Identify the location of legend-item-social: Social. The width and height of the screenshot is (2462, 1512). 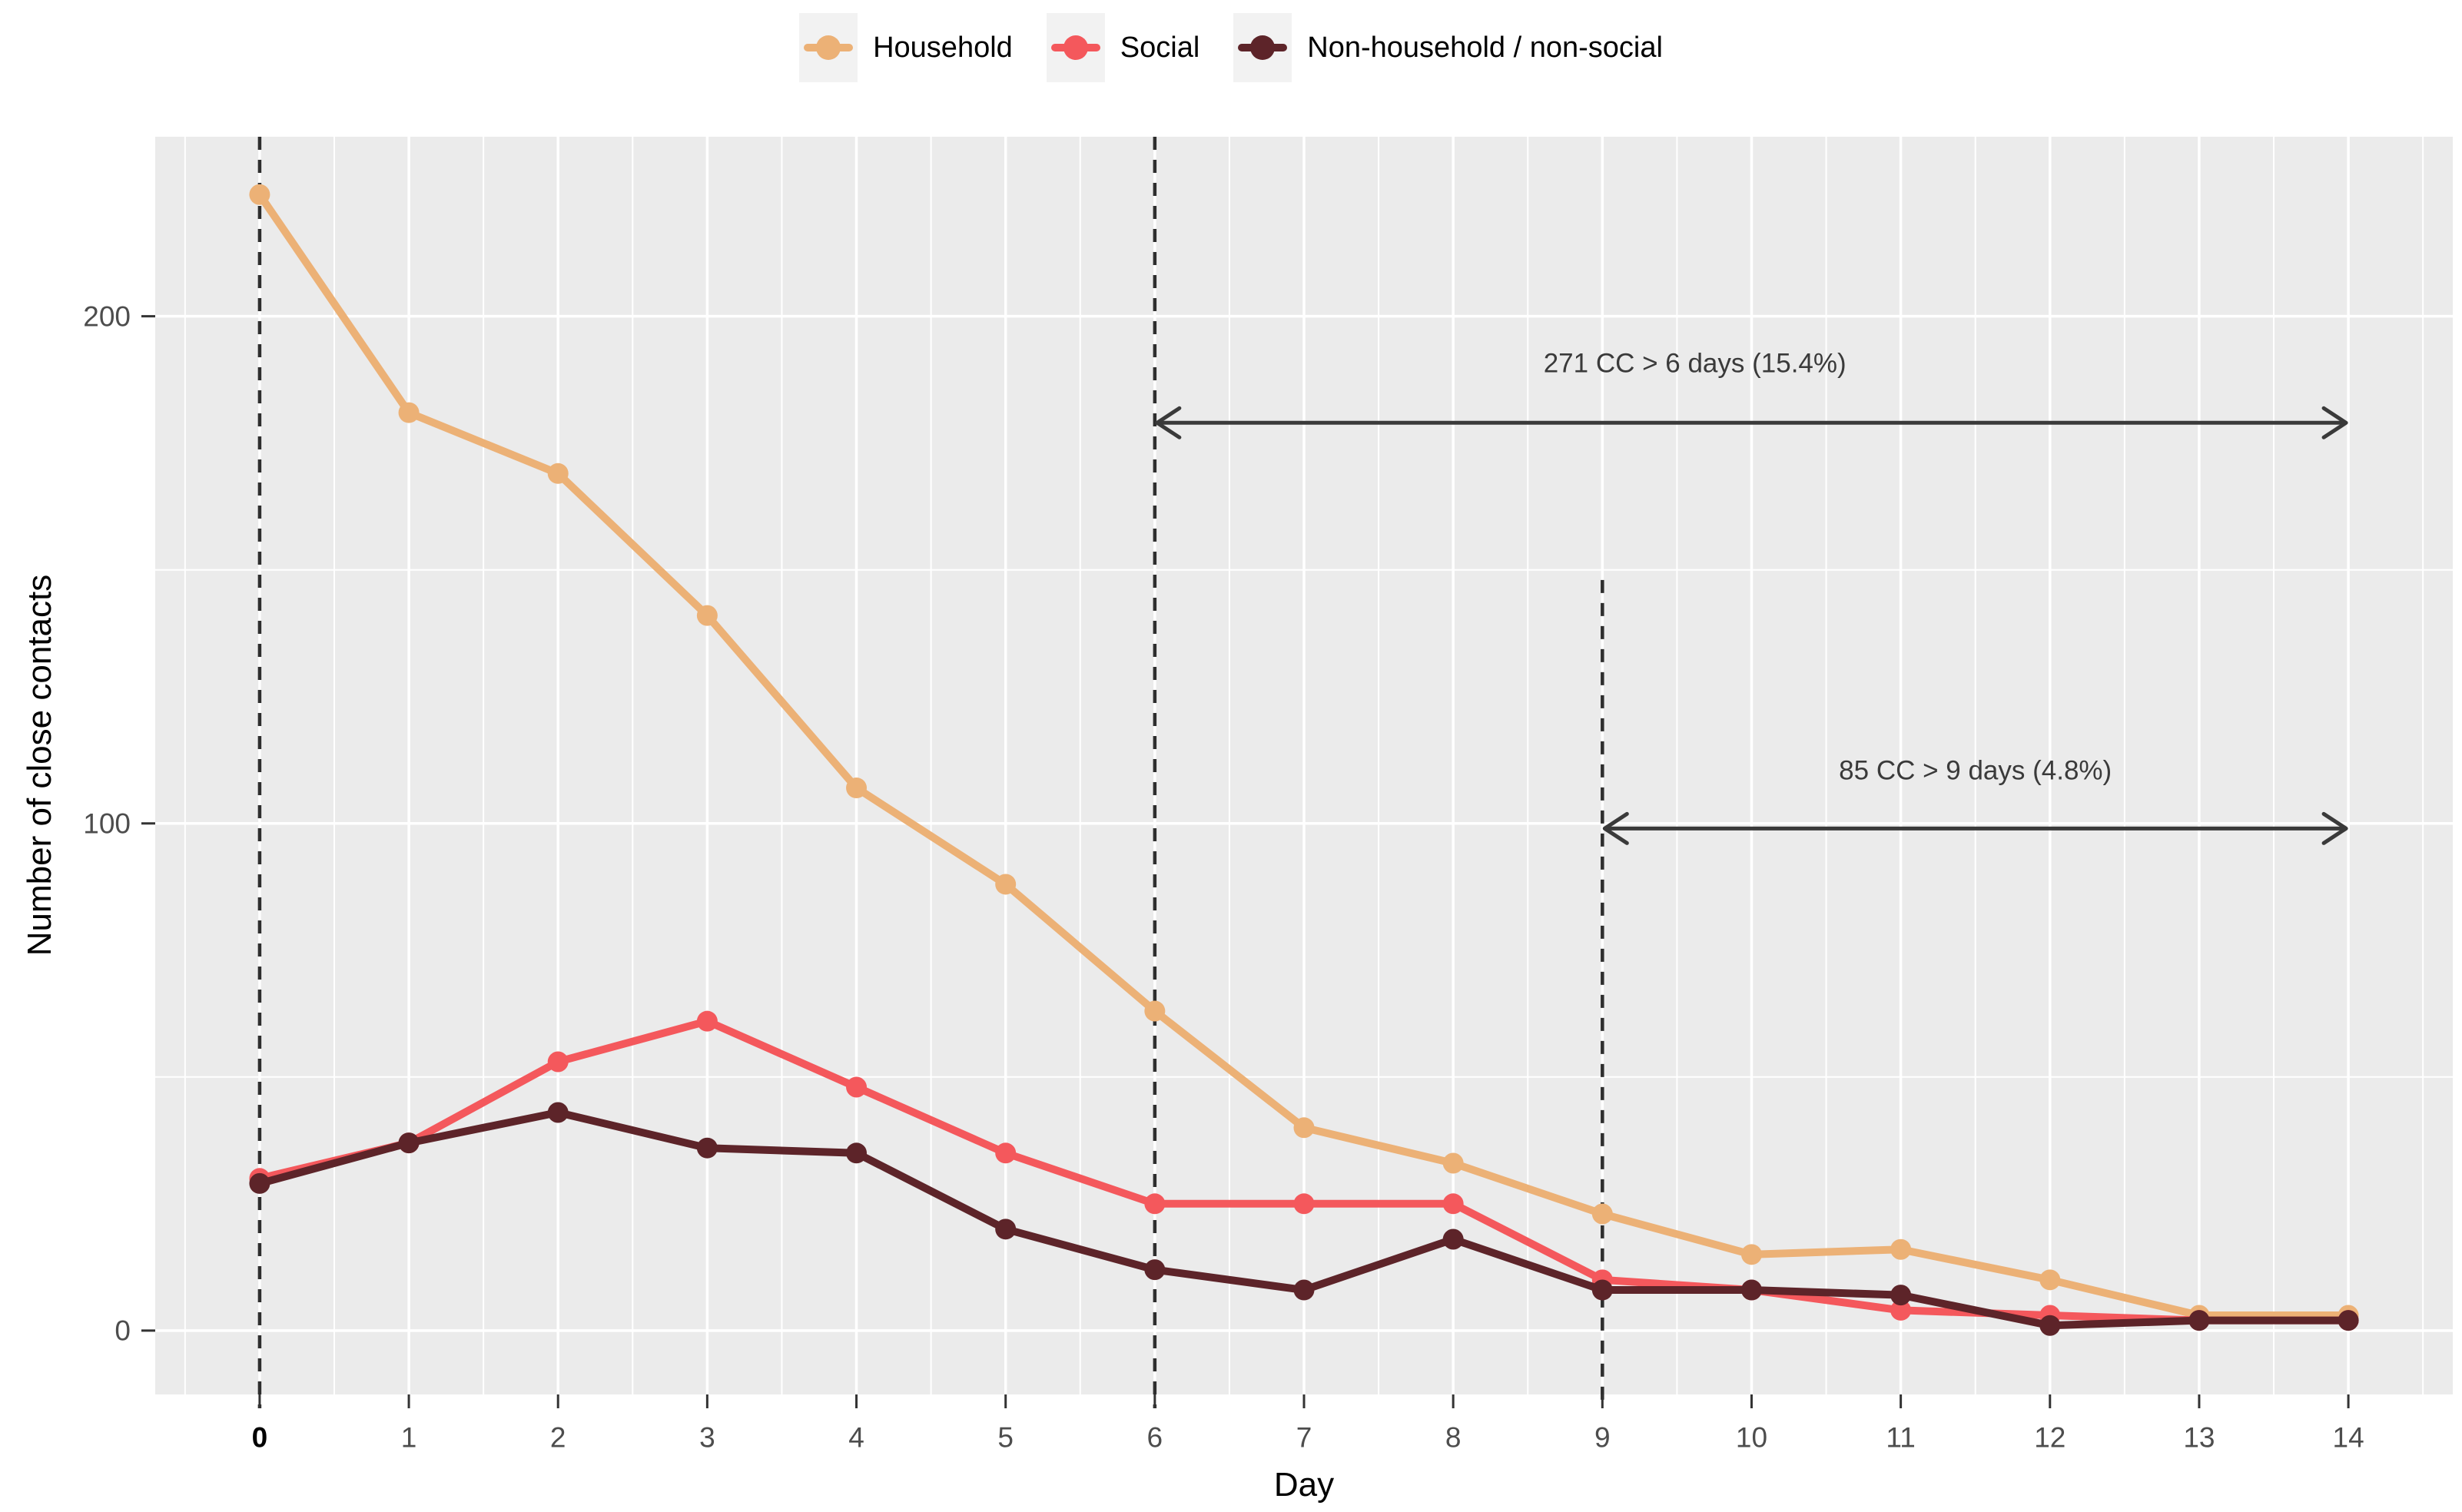
(1123, 48).